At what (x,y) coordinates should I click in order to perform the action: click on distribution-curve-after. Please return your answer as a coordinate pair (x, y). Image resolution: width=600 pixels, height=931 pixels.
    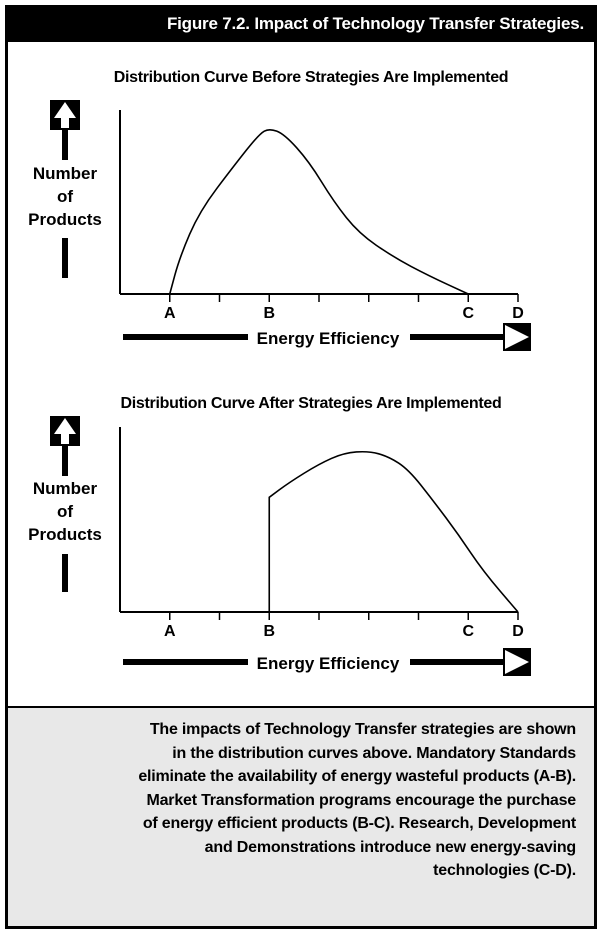
    Looking at the image, I should click on (393, 531).